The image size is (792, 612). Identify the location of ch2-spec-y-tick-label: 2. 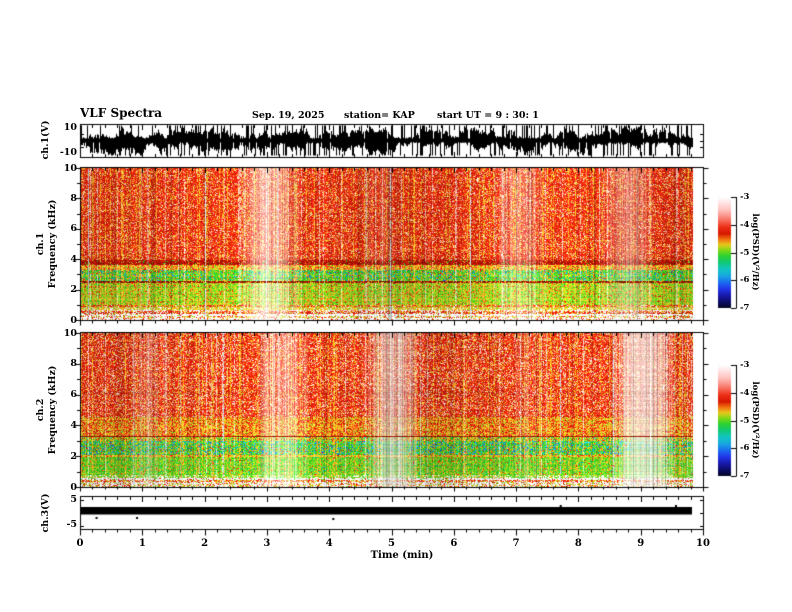
(73, 456).